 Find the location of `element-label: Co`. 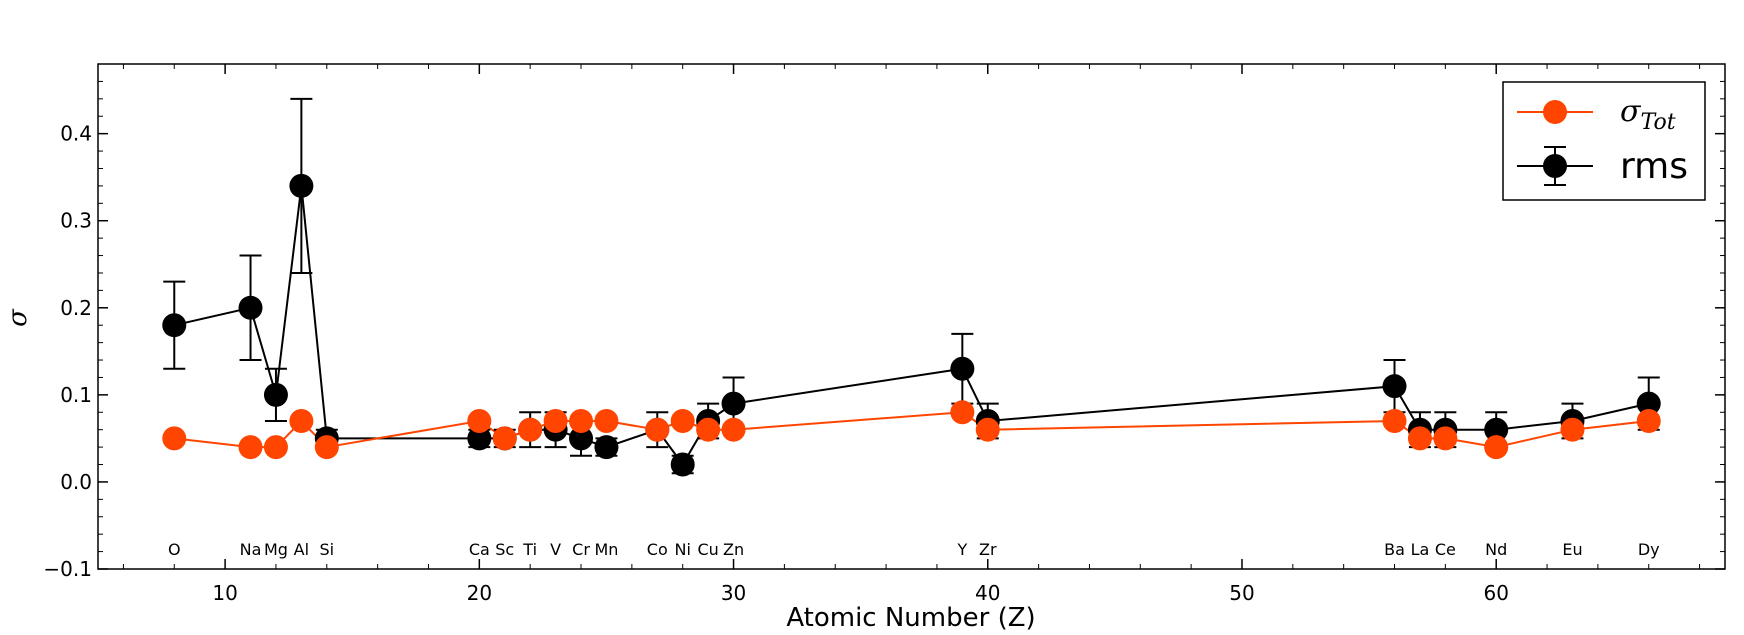

element-label: Co is located at coordinates (657, 549).